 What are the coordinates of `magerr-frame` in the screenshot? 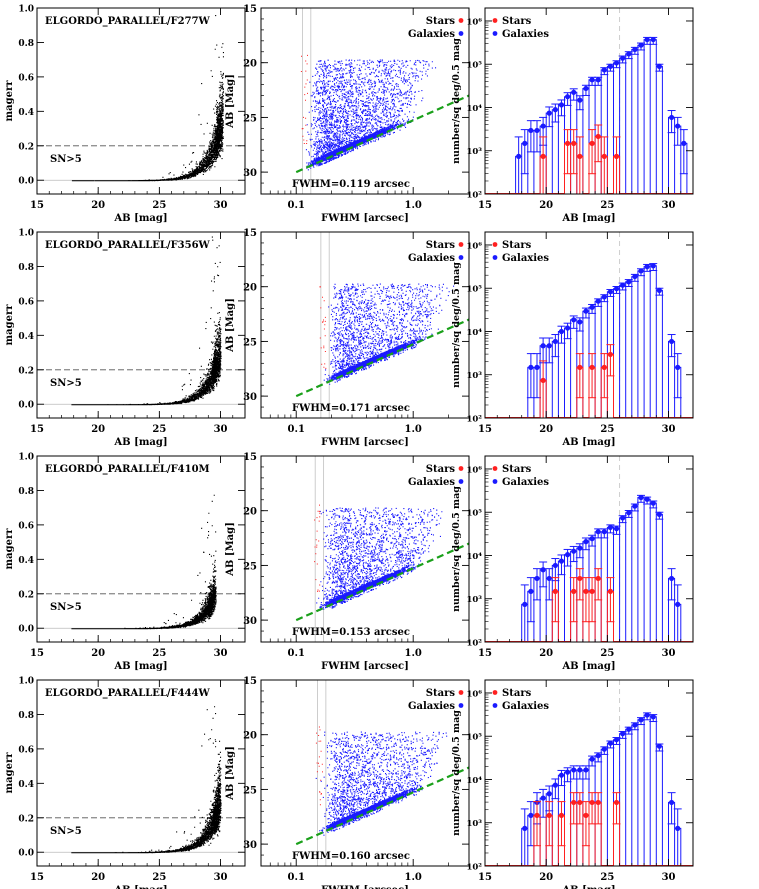 It's located at (141, 101).